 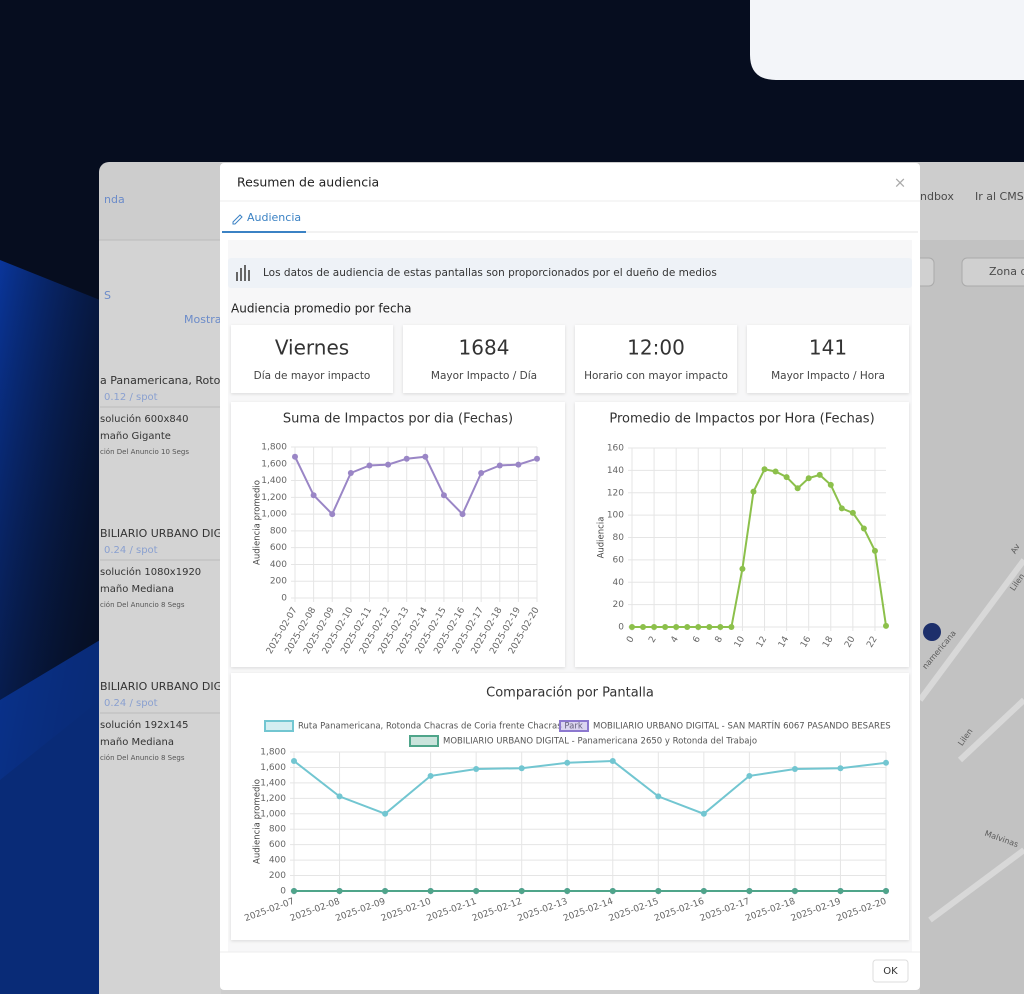 I want to click on item-name: a Panamericana, Rotond, so click(x=167, y=380).